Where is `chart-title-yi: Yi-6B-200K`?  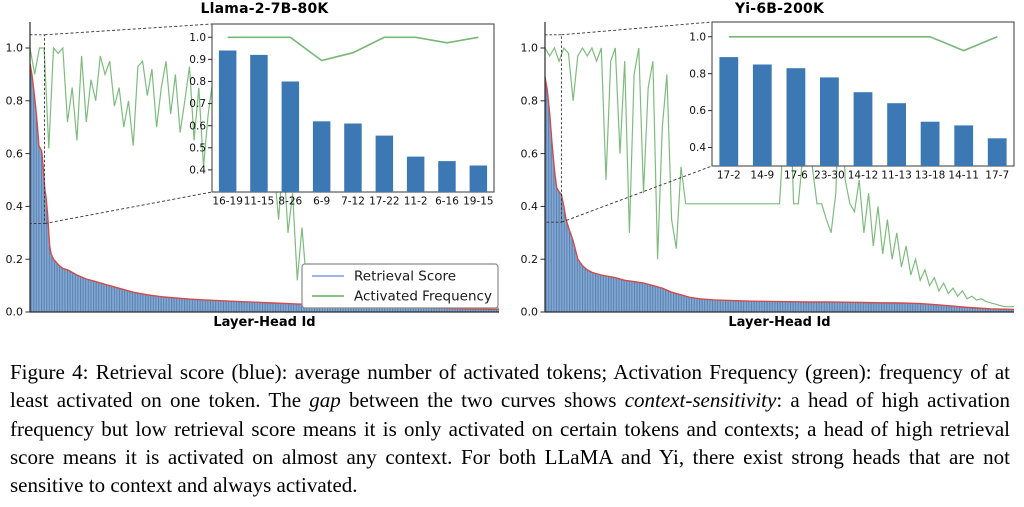
chart-title-yi: Yi-6B-200K is located at coordinates (779, 9).